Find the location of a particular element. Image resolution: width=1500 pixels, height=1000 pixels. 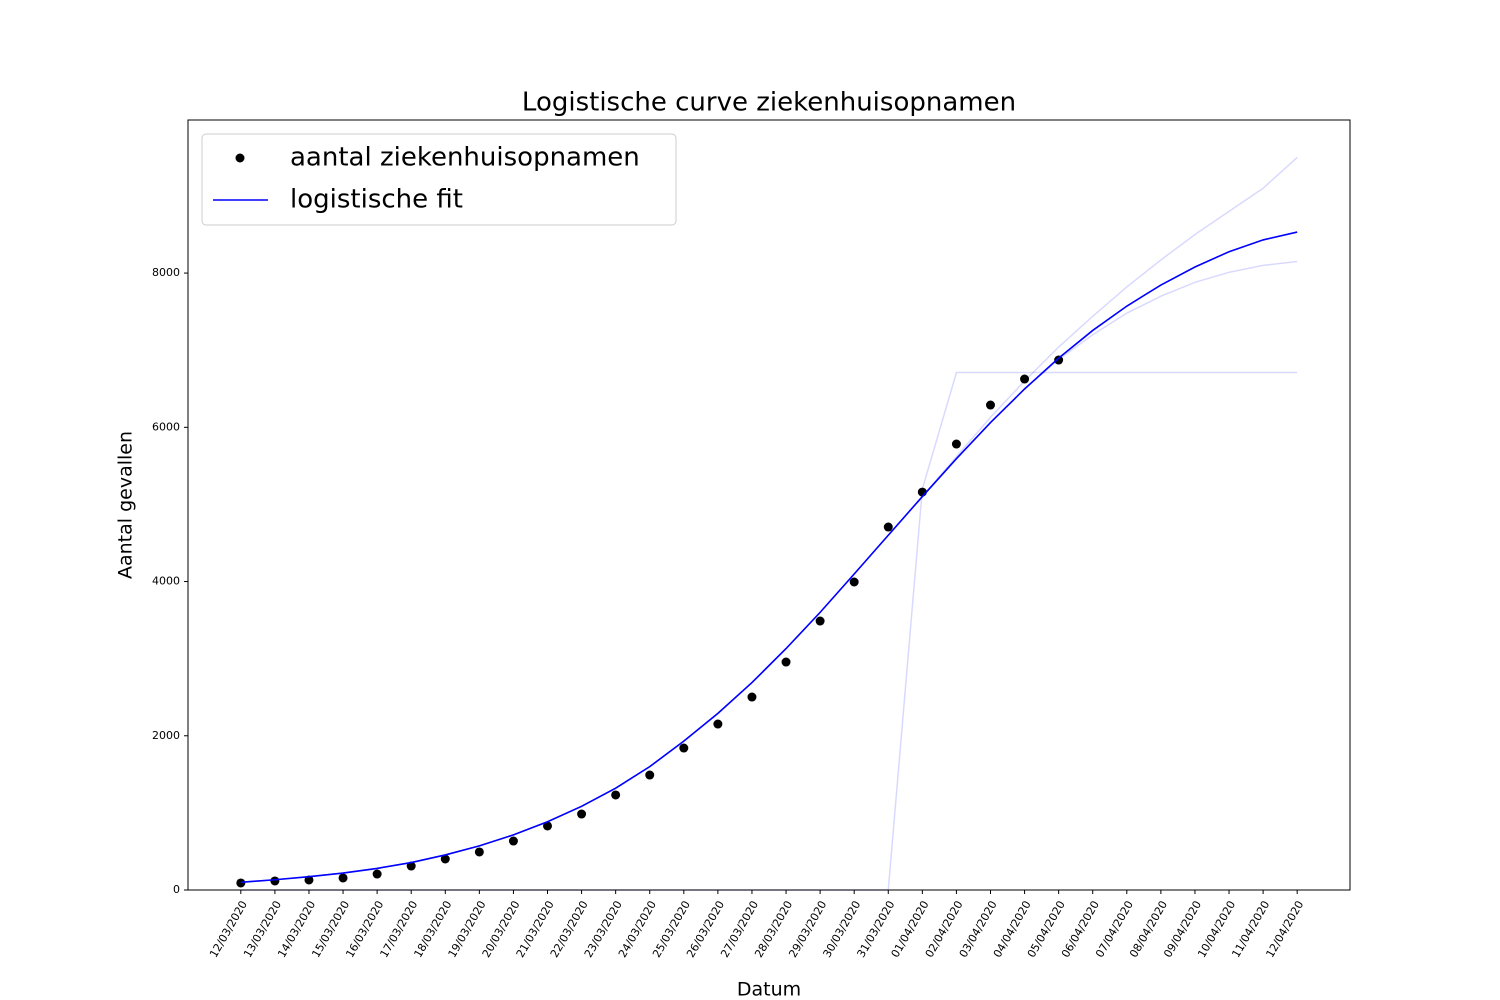

y-tick-label: 8000 is located at coordinates (166, 272).